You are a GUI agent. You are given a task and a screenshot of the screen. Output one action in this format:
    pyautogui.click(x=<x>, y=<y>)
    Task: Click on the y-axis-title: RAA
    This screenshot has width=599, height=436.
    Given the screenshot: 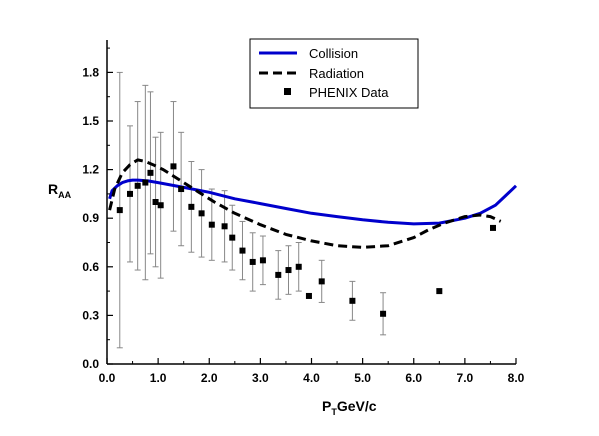 What is the action you would take?
    pyautogui.click(x=60, y=190)
    